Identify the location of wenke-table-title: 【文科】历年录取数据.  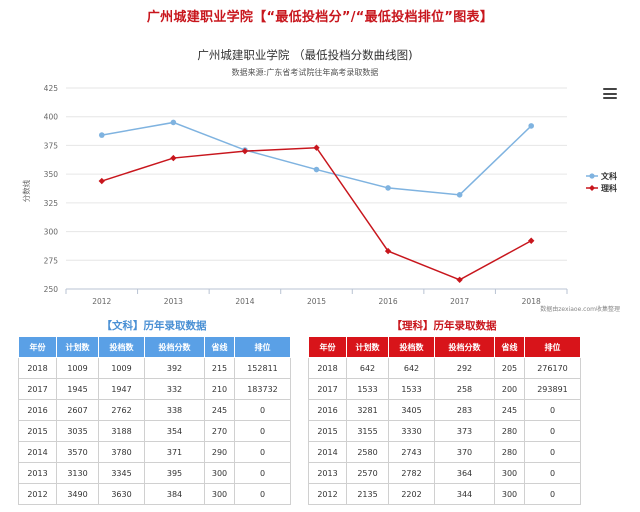
(154, 326).